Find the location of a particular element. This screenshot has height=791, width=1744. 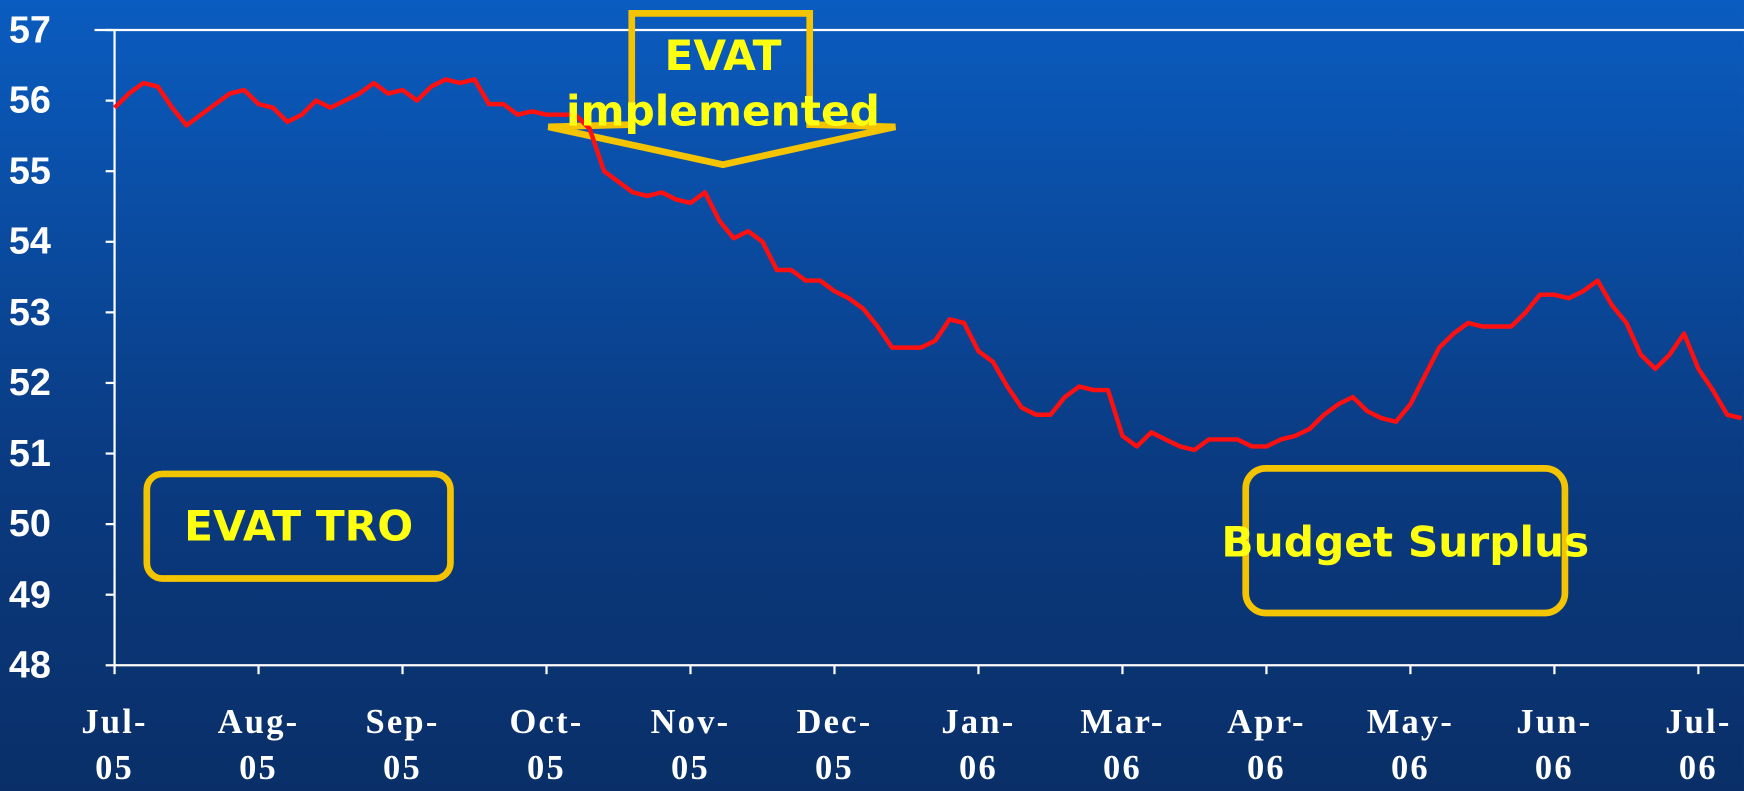

x-tick-label: Oct- 05 is located at coordinates (546, 744).